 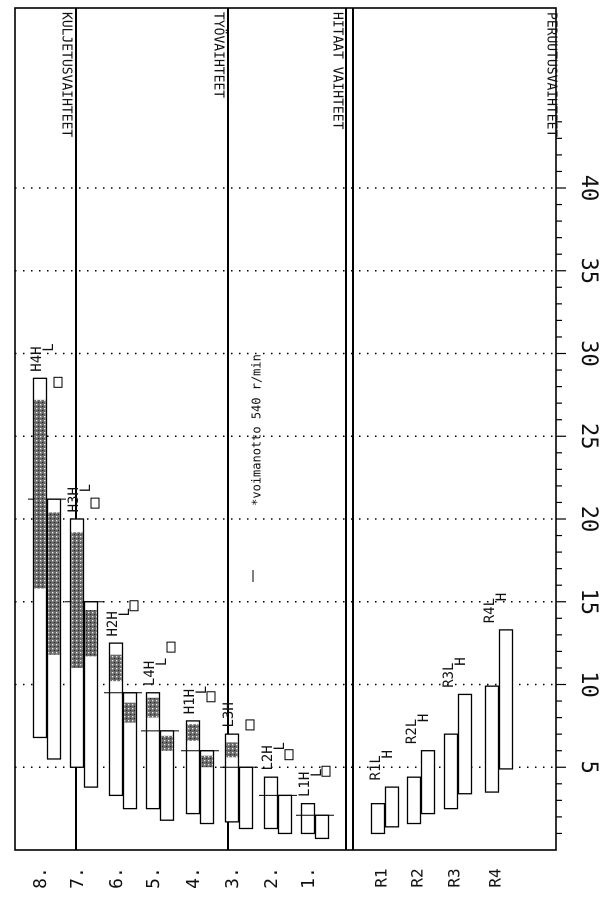 I want to click on range-label: L2H, so click(x=268, y=757).